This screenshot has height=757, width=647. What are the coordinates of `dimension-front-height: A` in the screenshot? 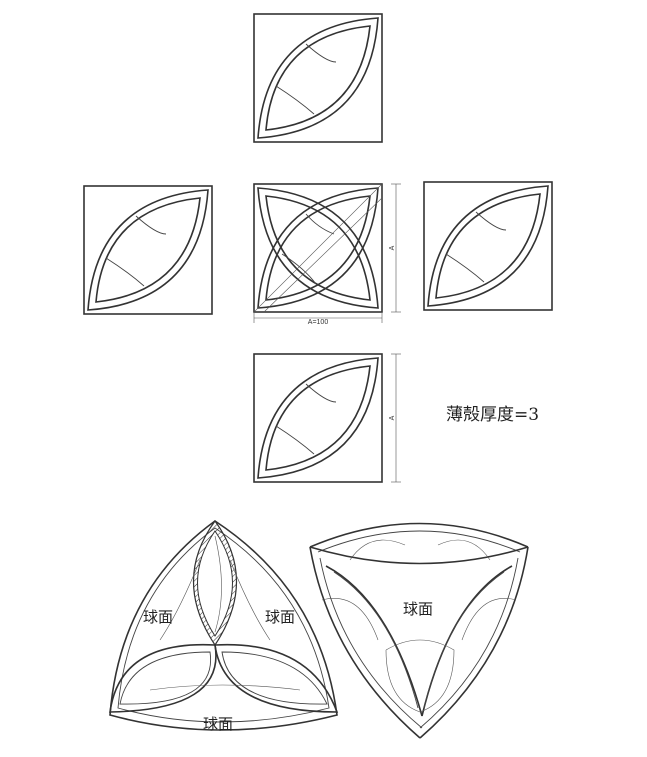 It's located at (395, 248).